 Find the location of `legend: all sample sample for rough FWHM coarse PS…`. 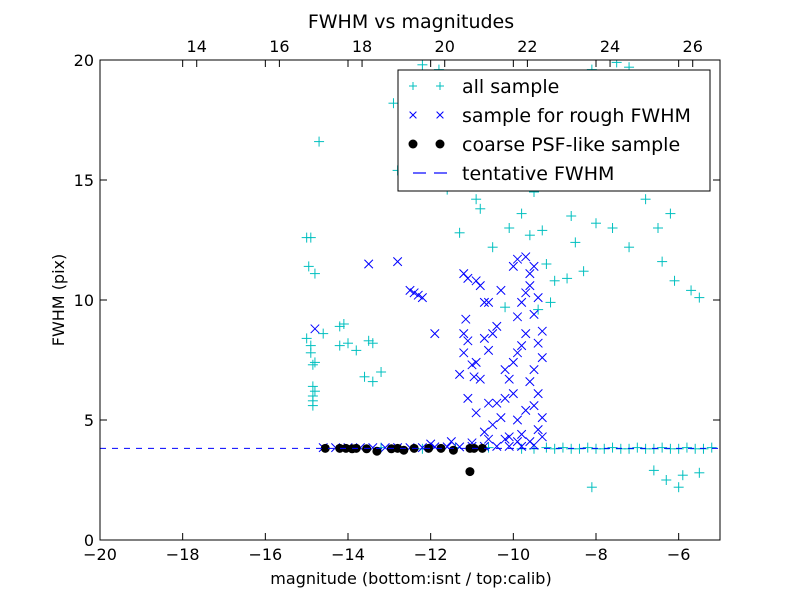

legend: all sample sample for rough FWHM coarse PS… is located at coordinates (554, 130).